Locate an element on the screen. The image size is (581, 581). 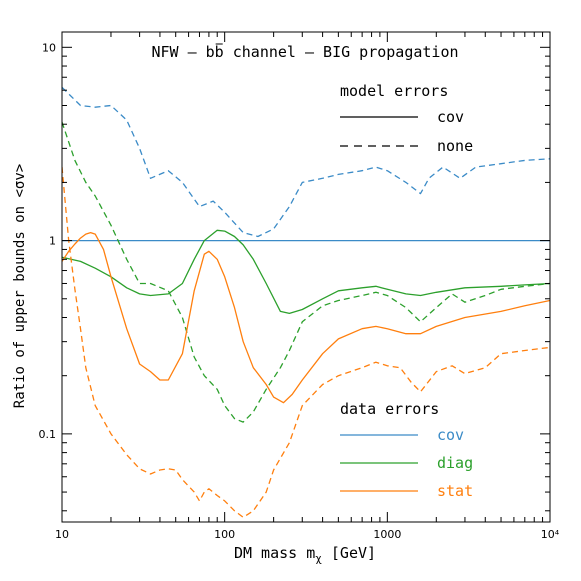
x-axis-label: DM mass mχ [GeV] is located at coordinates (305, 554).